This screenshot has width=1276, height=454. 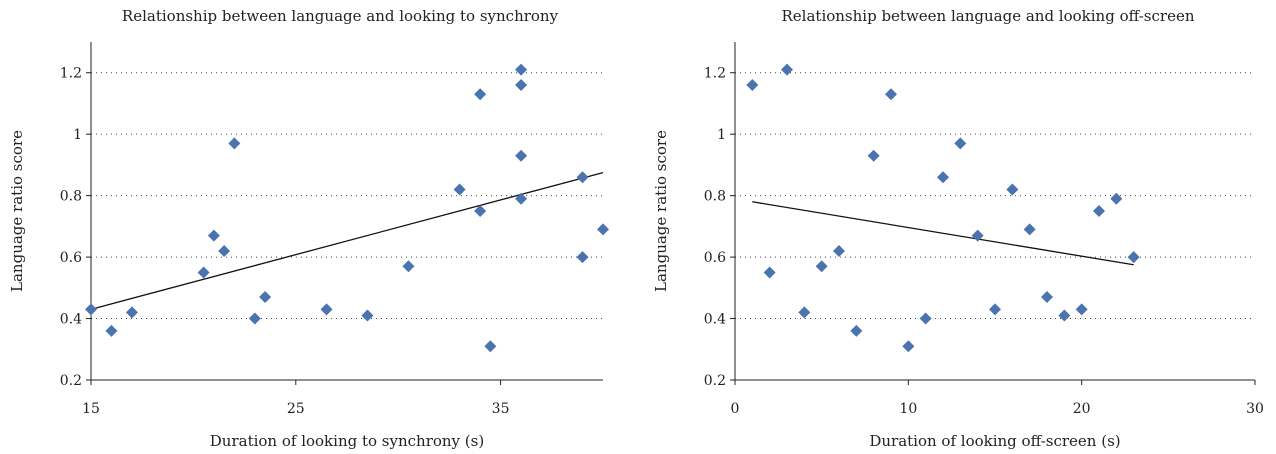 I want to click on x-axis-label: Duration of looking off-screen (s), so click(x=994, y=441).